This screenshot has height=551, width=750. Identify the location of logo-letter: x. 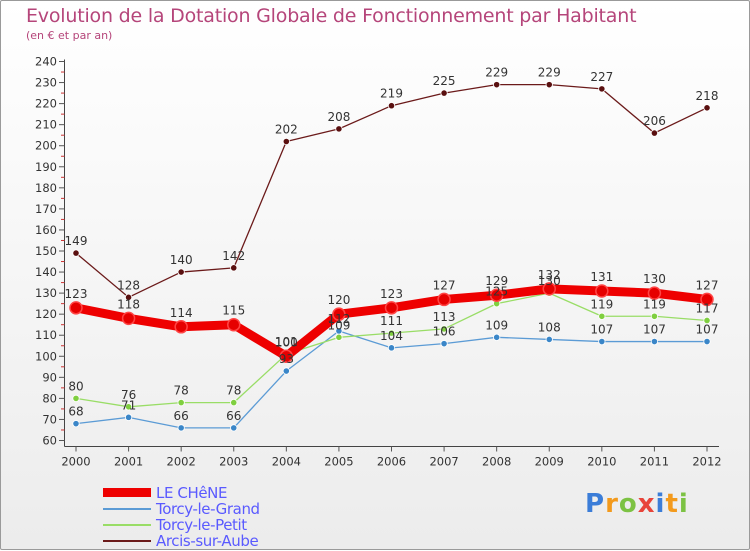
(646, 504).